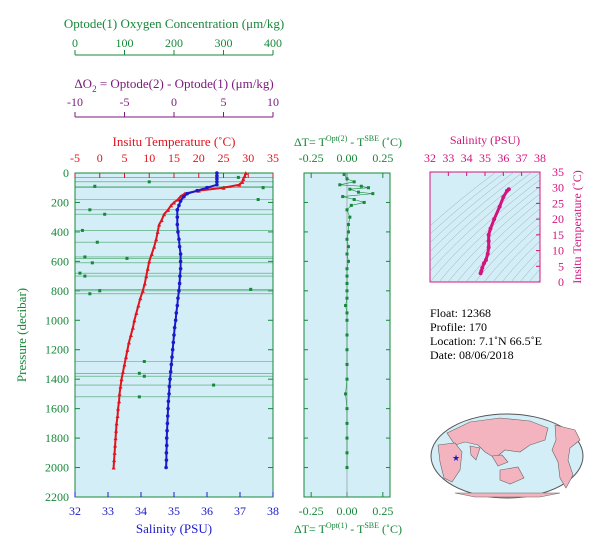 This screenshot has height=554, width=608. What do you see at coordinates (149, 158) in the screenshot?
I see `temperature-tick-label: 10` at bounding box center [149, 158].